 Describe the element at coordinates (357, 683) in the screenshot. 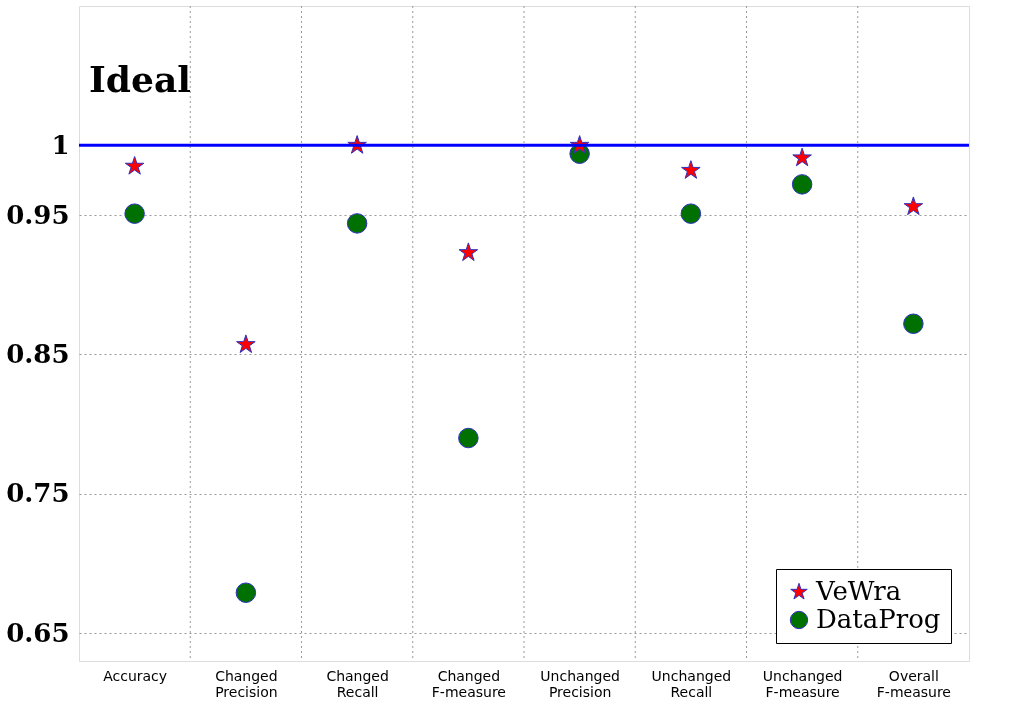

I see `x-tick-label: Changed Recall` at that location.